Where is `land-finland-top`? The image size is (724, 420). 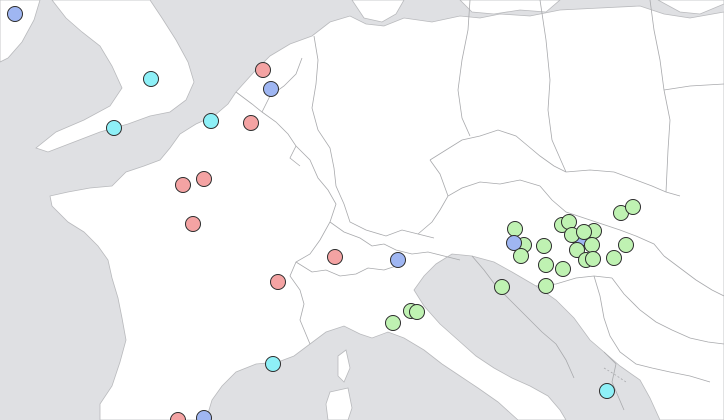 land-finland-top is located at coordinates (690, 7).